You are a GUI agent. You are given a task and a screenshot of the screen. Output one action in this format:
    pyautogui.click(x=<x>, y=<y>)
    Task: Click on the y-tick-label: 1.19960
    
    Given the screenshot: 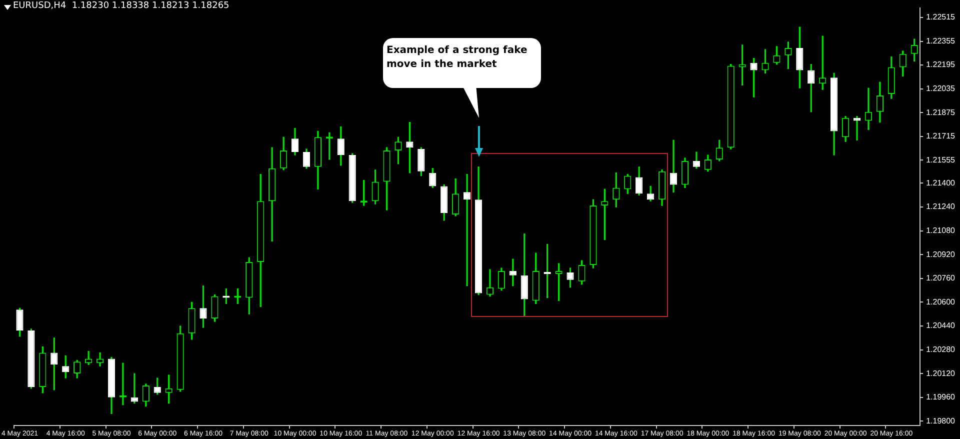 What is the action you would take?
    pyautogui.click(x=941, y=397)
    